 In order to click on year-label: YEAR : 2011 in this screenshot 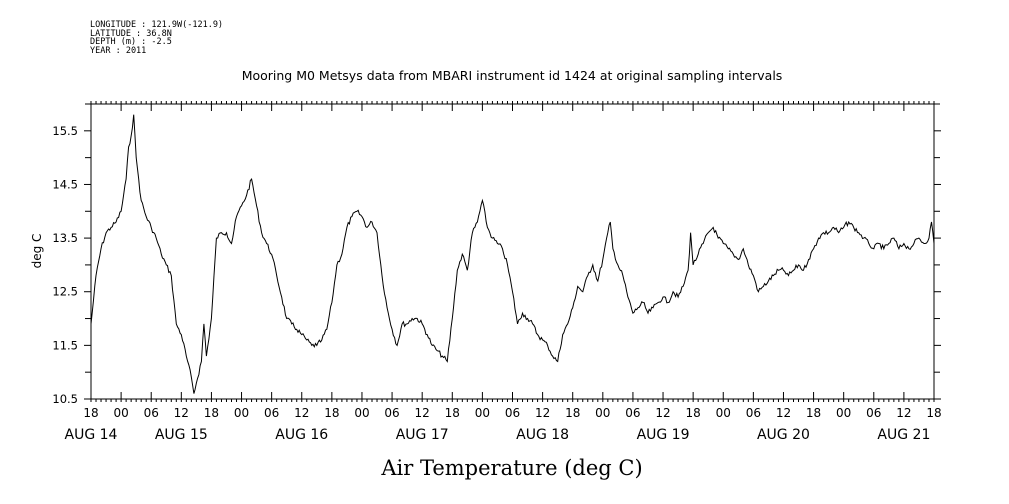, I will do `click(118, 50)`.